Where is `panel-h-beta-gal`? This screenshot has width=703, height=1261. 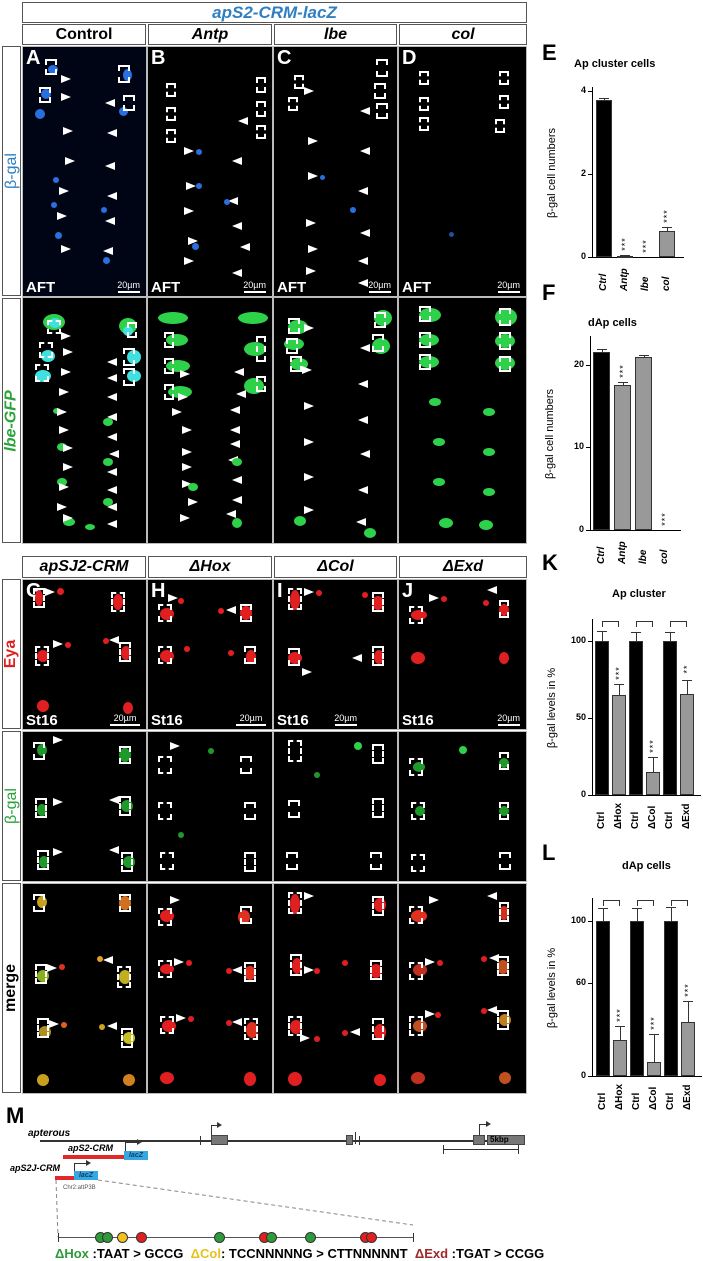 panel-h-beta-gal is located at coordinates (210, 806).